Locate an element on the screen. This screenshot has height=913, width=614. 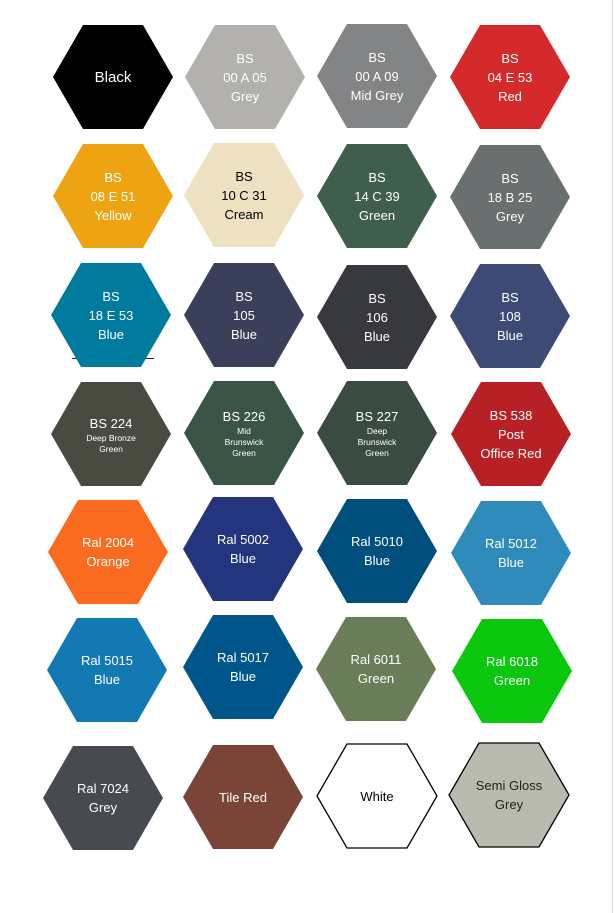
swatch-label-line: Ral 7024 is located at coordinates (103, 788).